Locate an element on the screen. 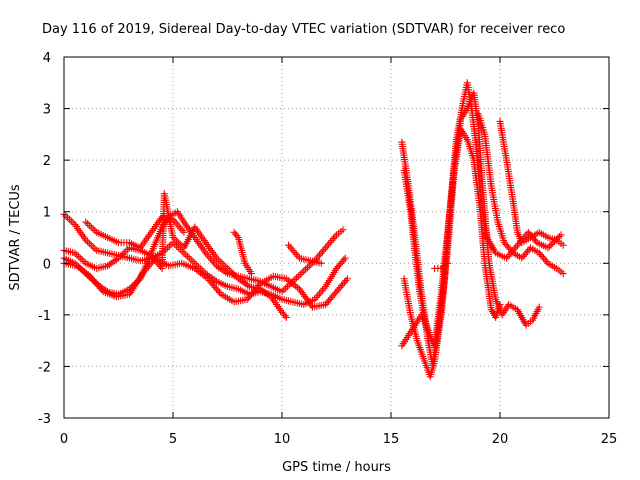 This screenshot has width=640, height=480. y-tick-label: 4 is located at coordinates (47, 58).